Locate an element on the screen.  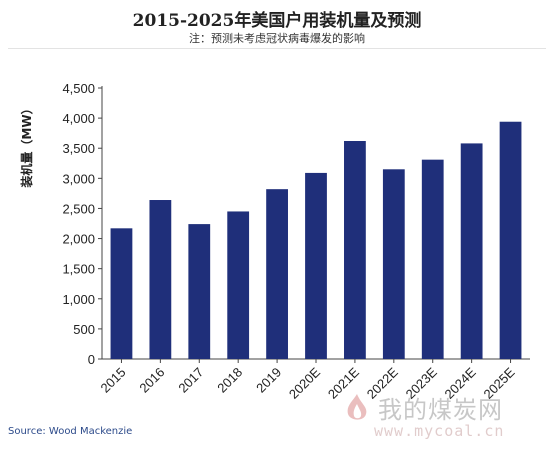
watermark-url: www.mycoal.cn is located at coordinates (439, 431).